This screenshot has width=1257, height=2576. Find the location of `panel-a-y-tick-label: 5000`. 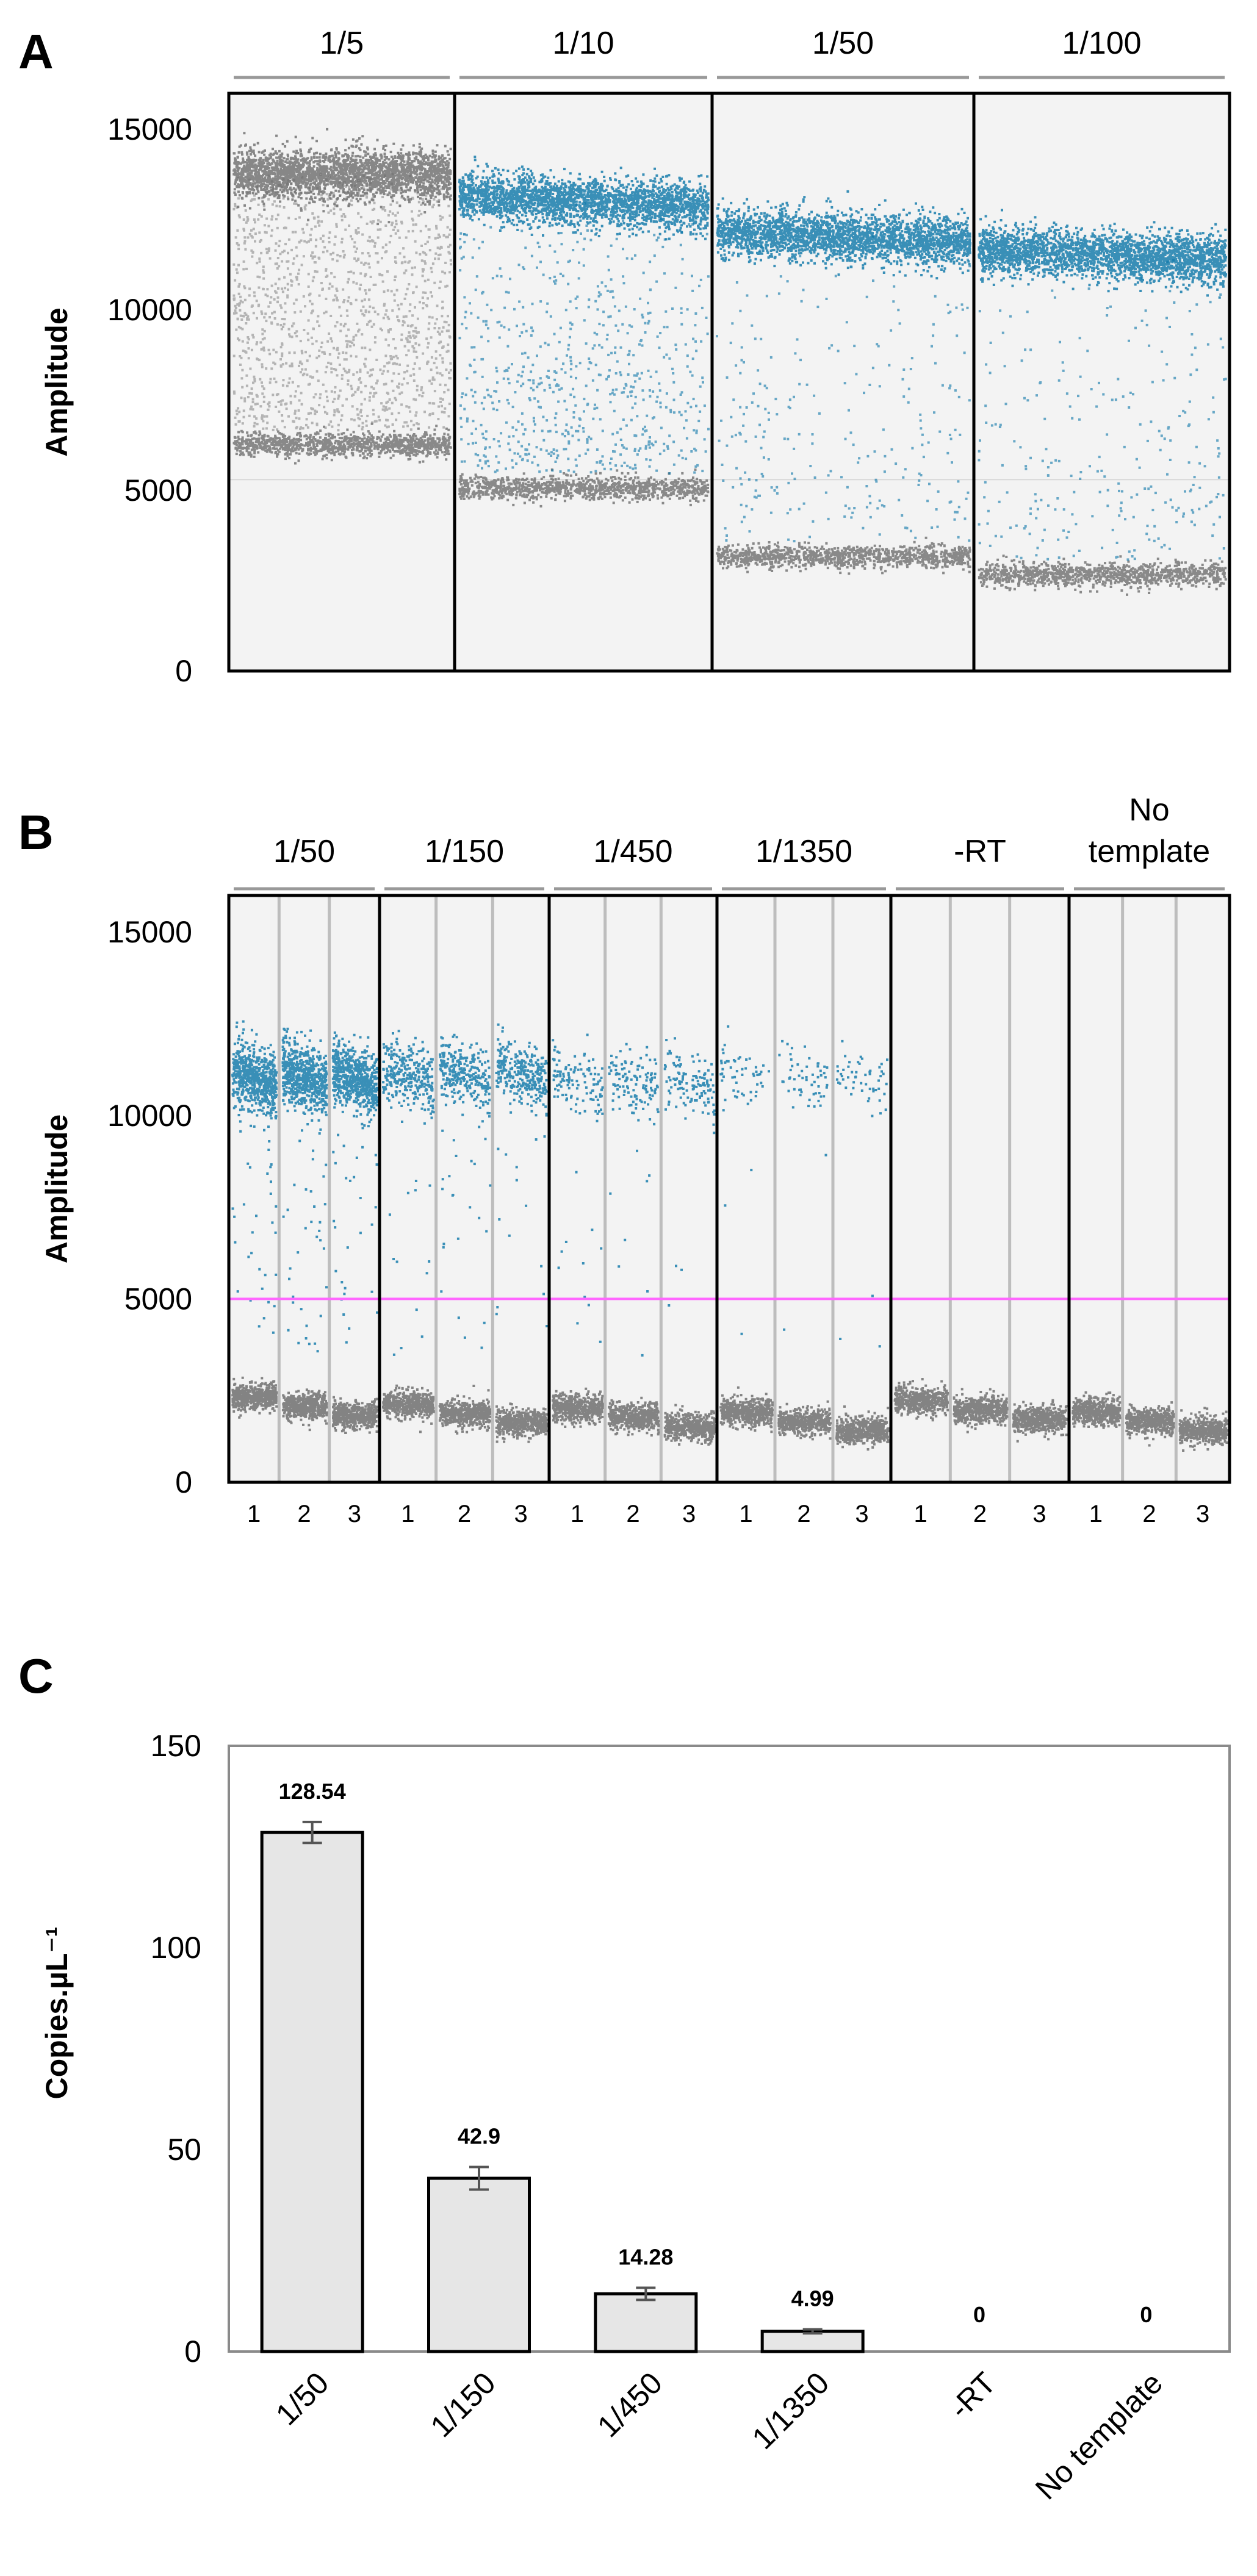

panel-a-y-tick-label: 5000 is located at coordinates (158, 491).